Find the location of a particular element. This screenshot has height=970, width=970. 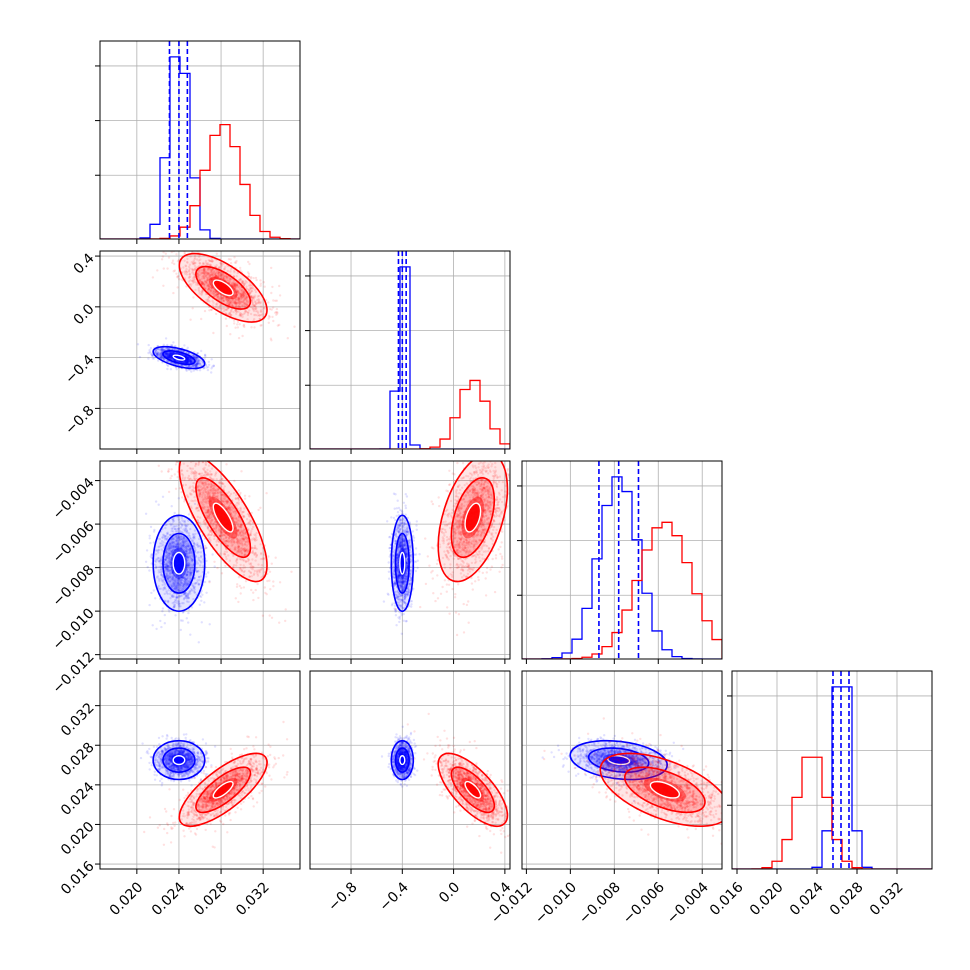

x-tick-label: 0.016 is located at coordinates (727, 899).